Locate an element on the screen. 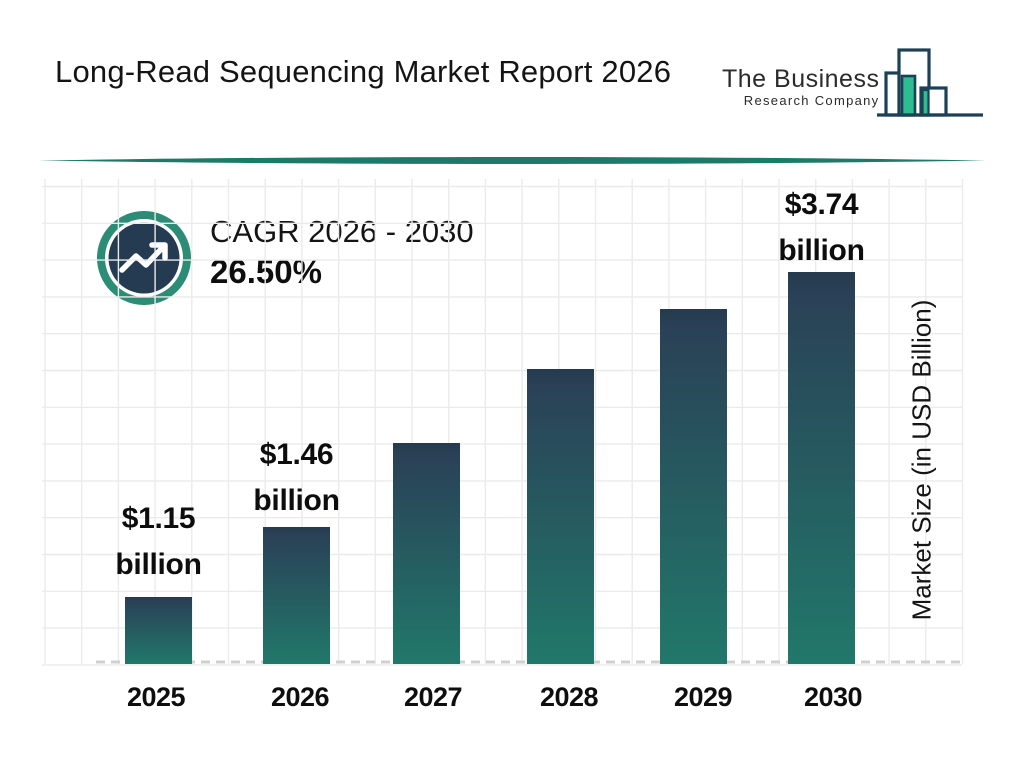 The image size is (1024, 768). logo-name-secondary: Research Company is located at coordinates (811, 100).